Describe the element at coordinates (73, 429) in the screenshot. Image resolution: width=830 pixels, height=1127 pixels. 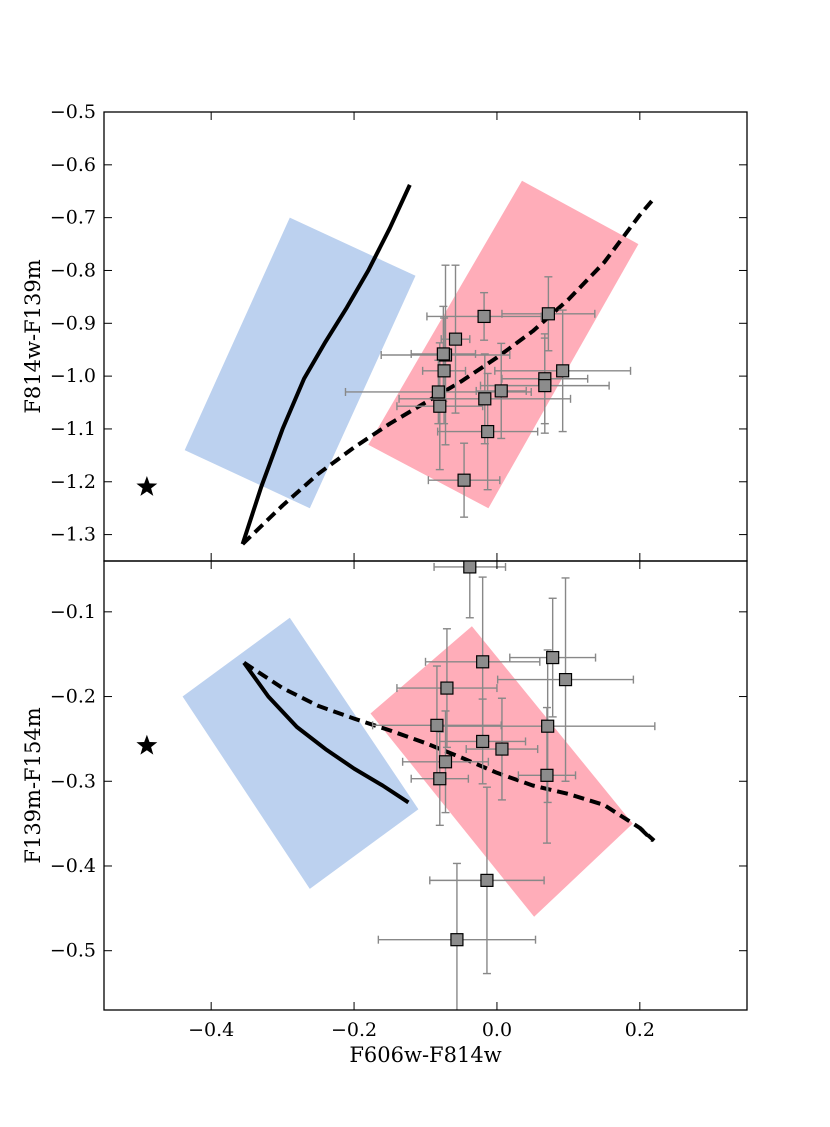
I see `y-tick-label: −1.1` at that location.